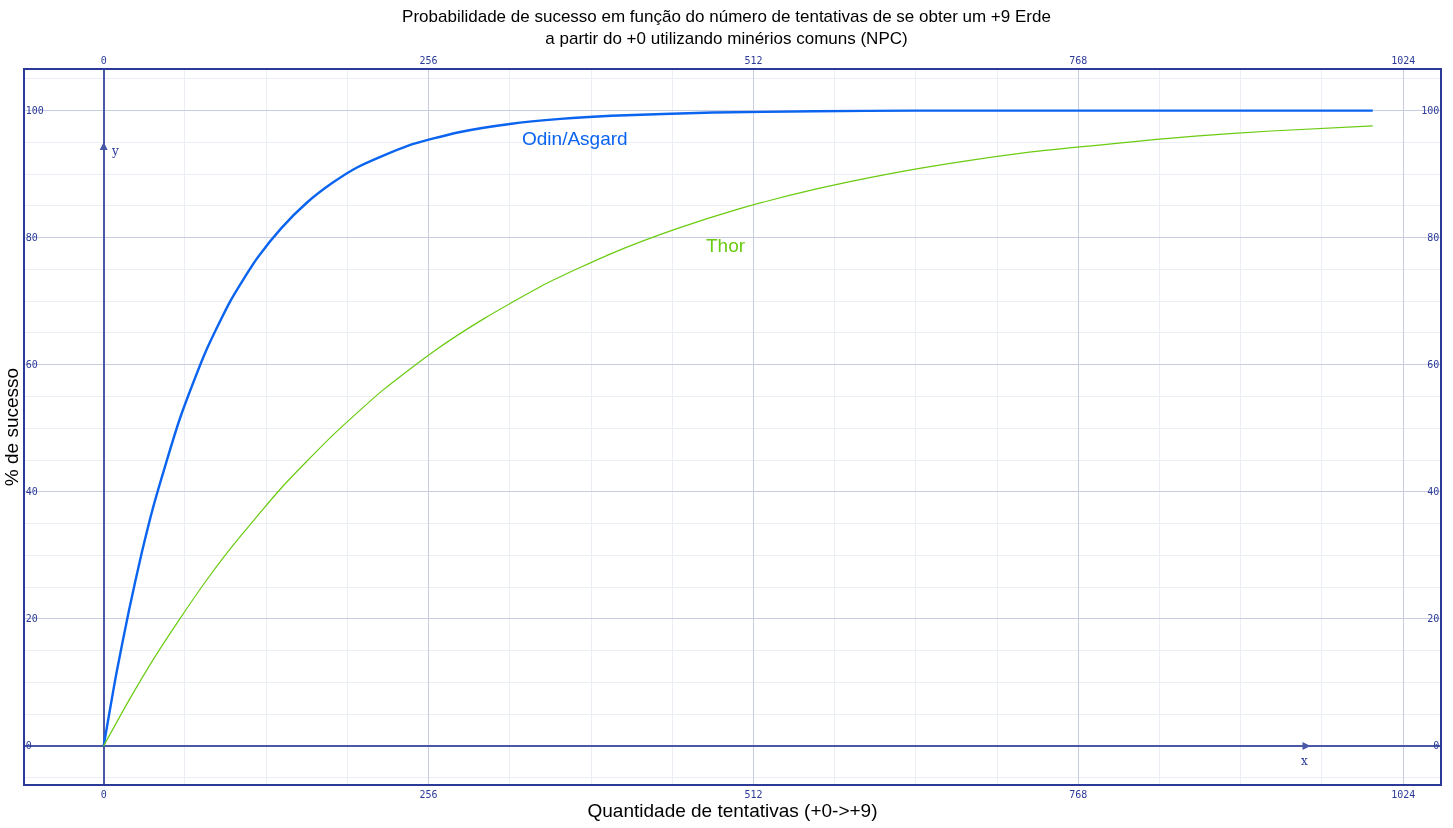 The height and width of the screenshot is (828, 1453). Describe the element at coordinates (1403, 61) in the screenshot. I see `x-tick-label: 1024` at that location.